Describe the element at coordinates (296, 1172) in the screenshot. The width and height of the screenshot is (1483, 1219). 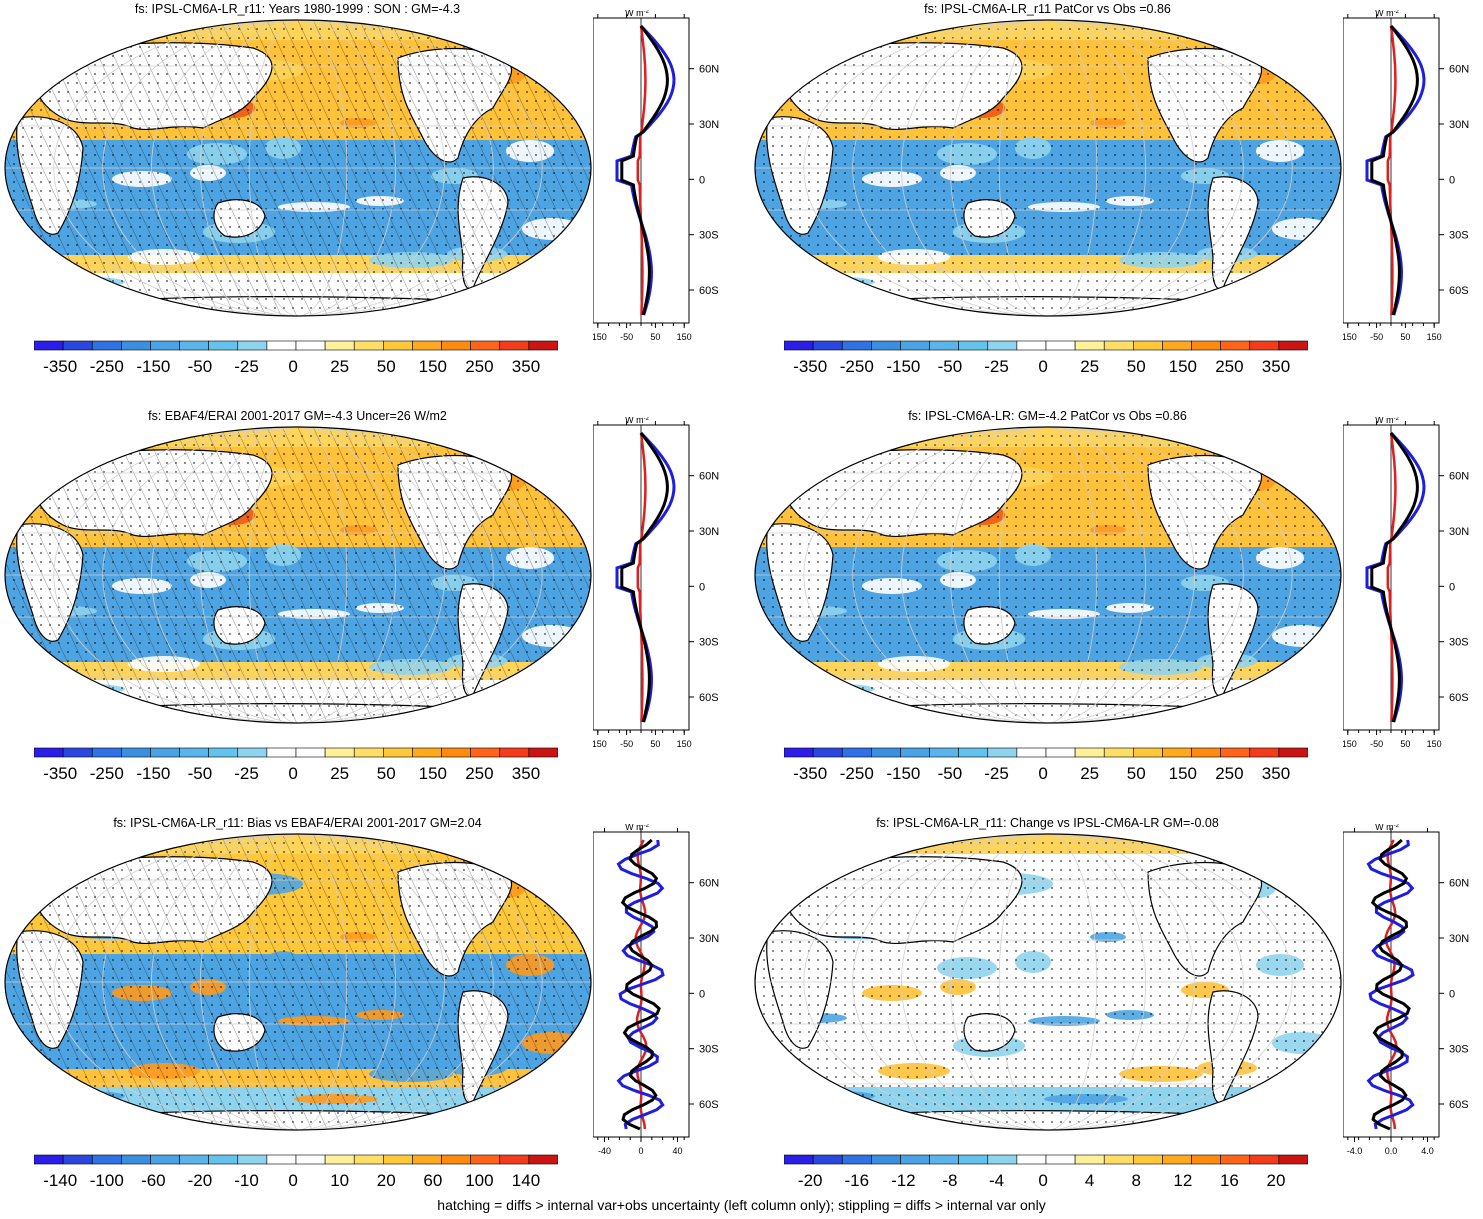
I see `colorbar: -140 -100 -60 -20 -10 0 10 20 60 100 140` at that location.